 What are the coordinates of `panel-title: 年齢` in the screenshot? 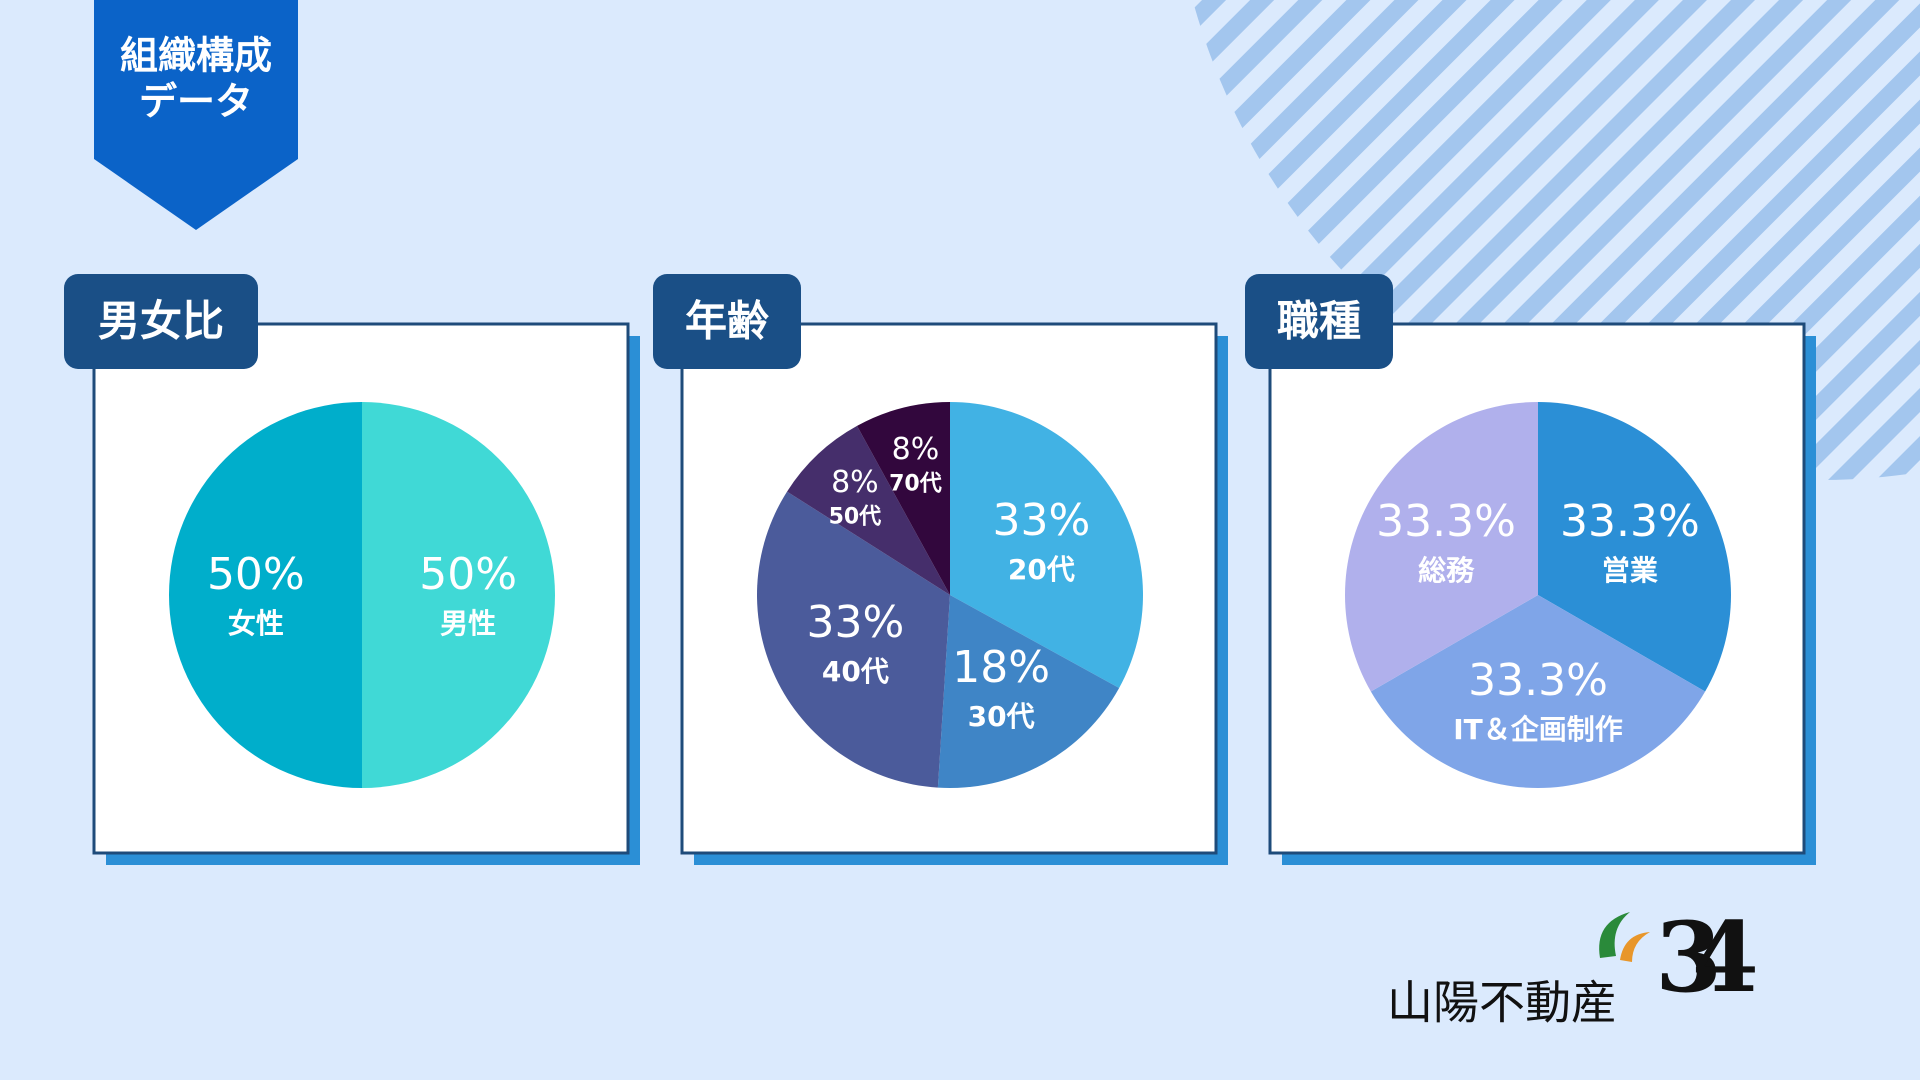 It's located at (727, 321).